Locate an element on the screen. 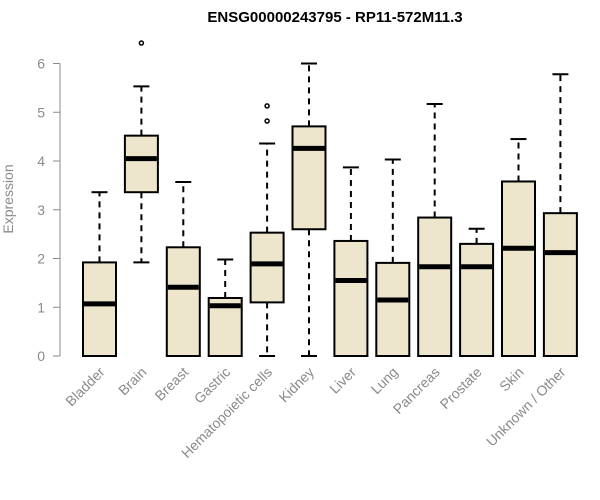 The width and height of the screenshot is (600, 500). chart-title: ENSG00000243795 - RP11-572M11.3 is located at coordinates (334, 17).